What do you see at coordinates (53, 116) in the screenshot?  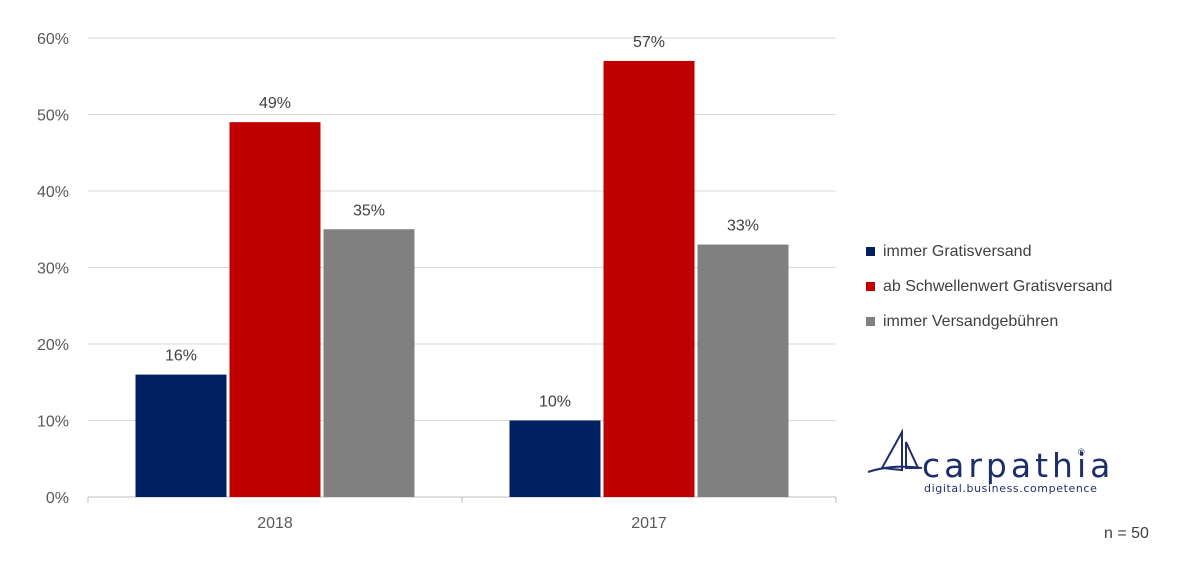 I see `y-tick-label: 50%` at bounding box center [53, 116].